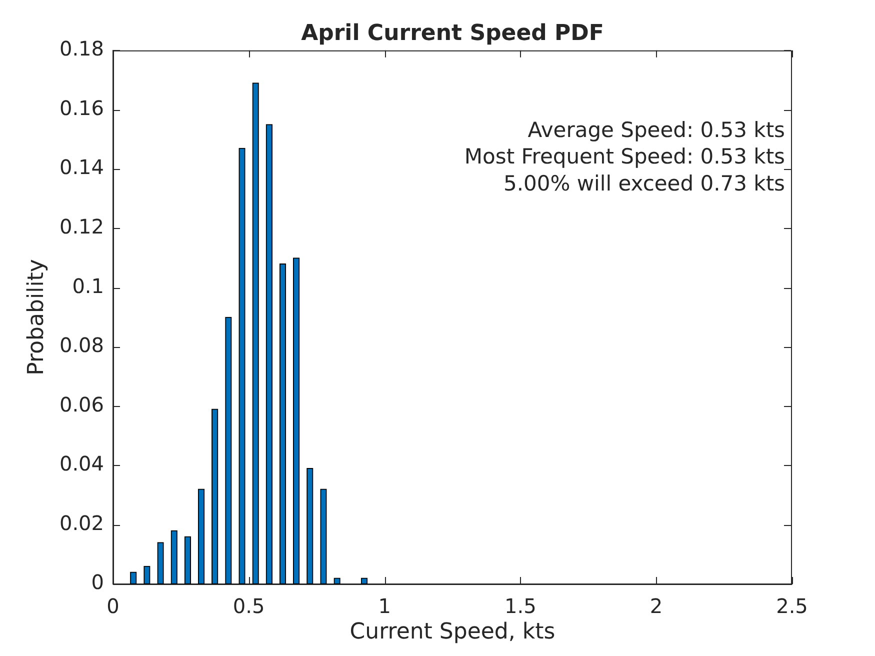 This screenshot has height=656, width=875. Describe the element at coordinates (113, 606) in the screenshot. I see `x-tick-label: 0` at that location.